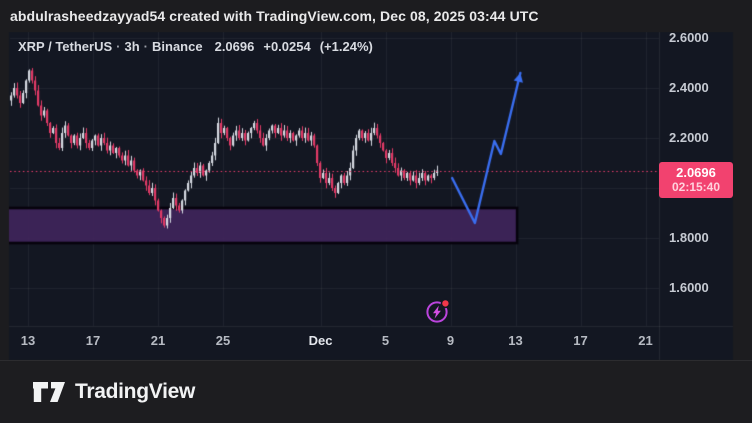 The width and height of the screenshot is (752, 423). What do you see at coordinates (689, 237) in the screenshot?
I see `price-tick-label: 1.8000` at bounding box center [689, 237].